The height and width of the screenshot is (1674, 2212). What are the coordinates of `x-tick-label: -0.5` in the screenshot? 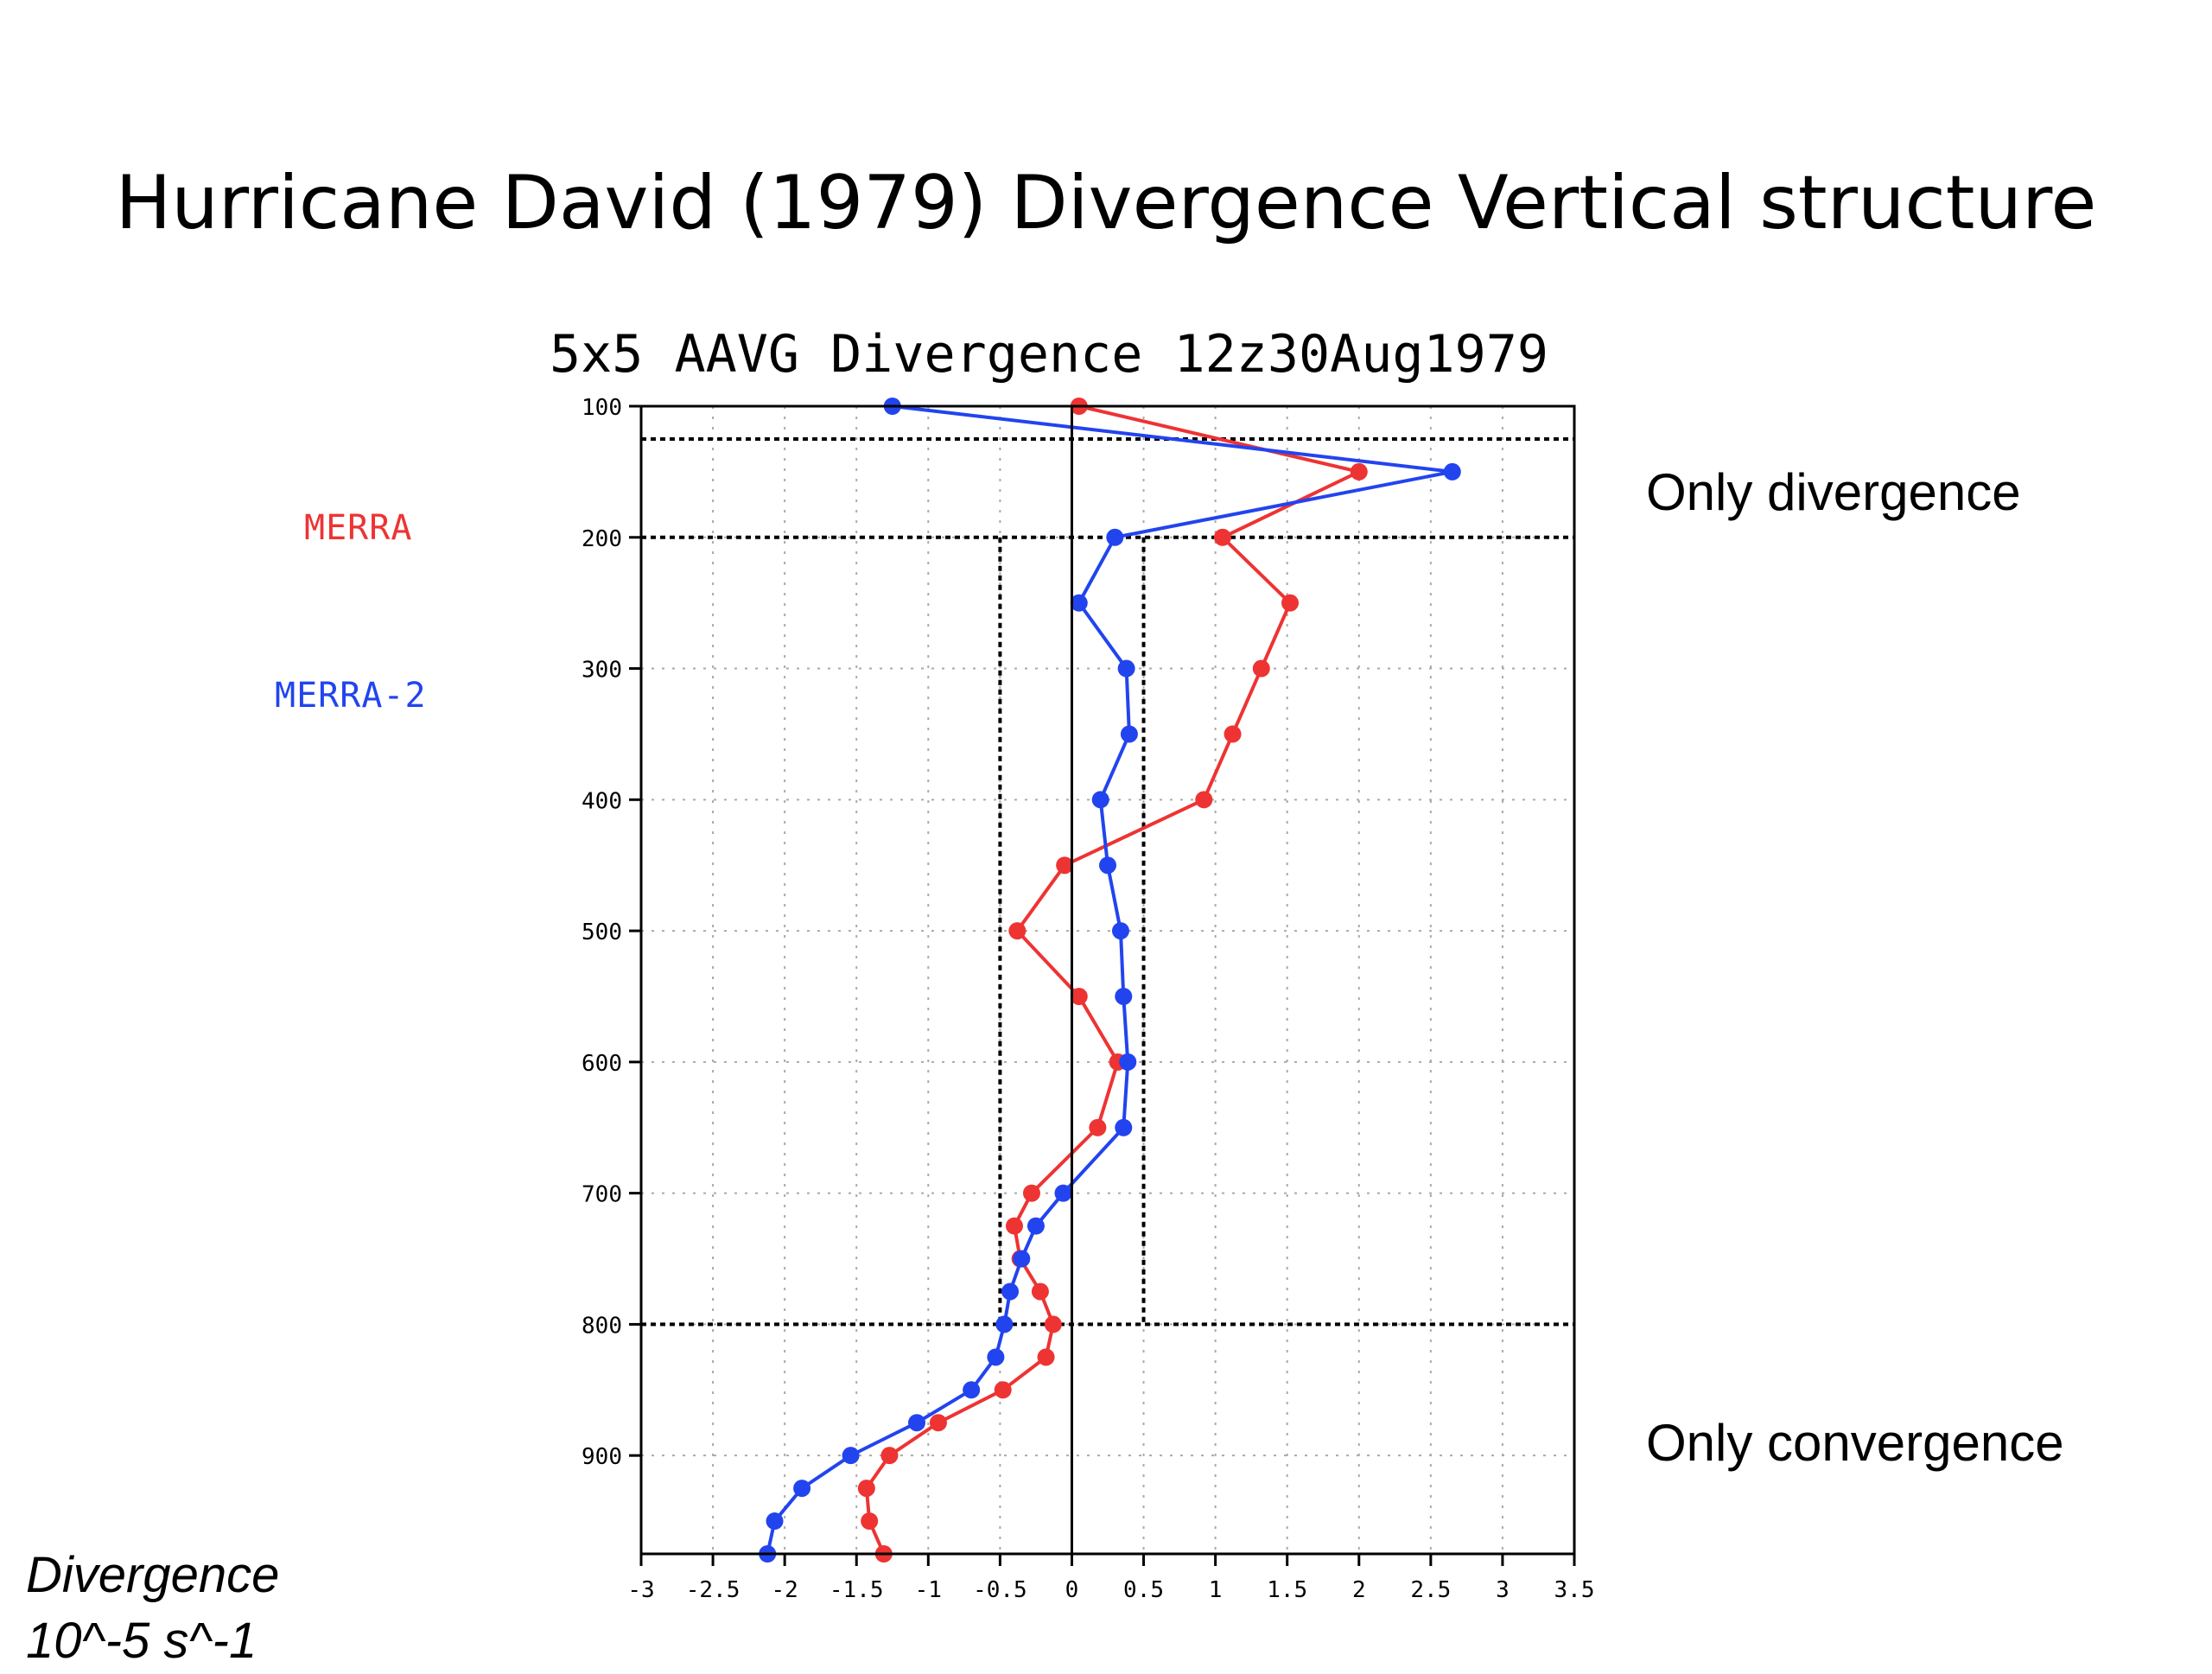 It's located at (1000, 1590).